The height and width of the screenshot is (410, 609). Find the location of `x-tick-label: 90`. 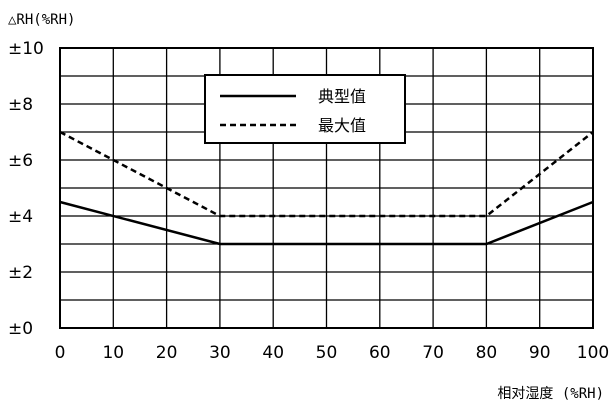

x-tick-label: 90 is located at coordinates (540, 353).